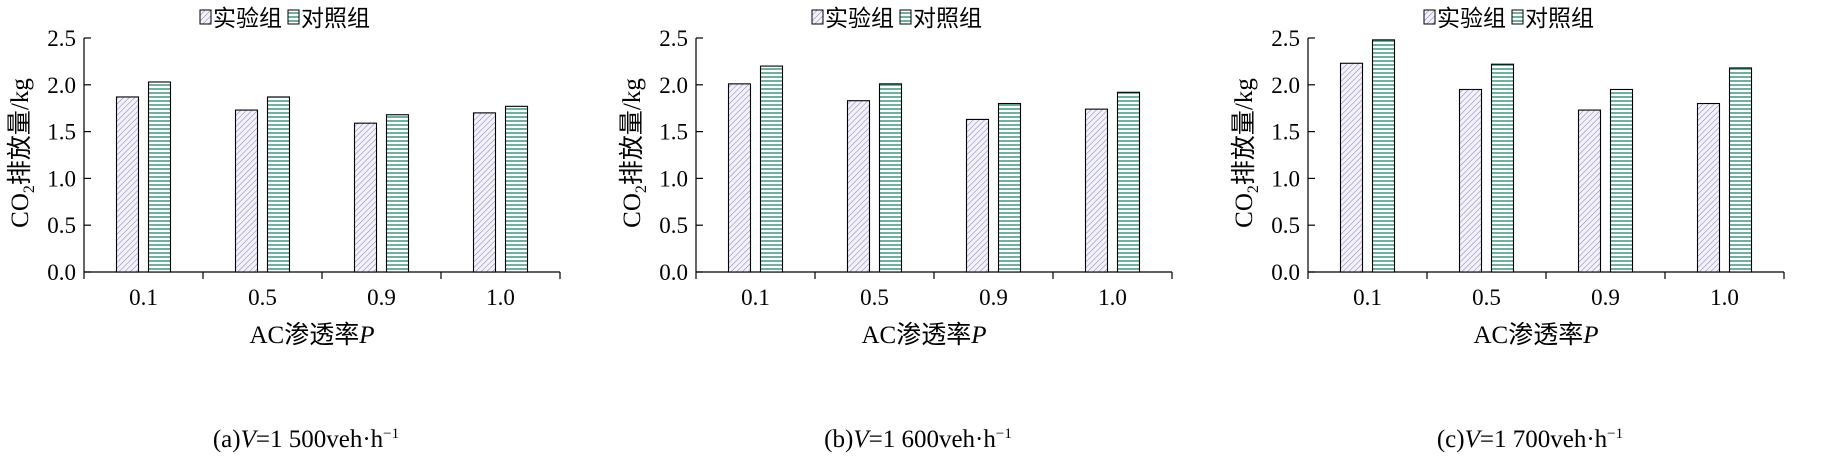 This screenshot has width=1836, height=476. I want to click on caption-a: (a)V=1 500veh·h−1, so click(306, 440).